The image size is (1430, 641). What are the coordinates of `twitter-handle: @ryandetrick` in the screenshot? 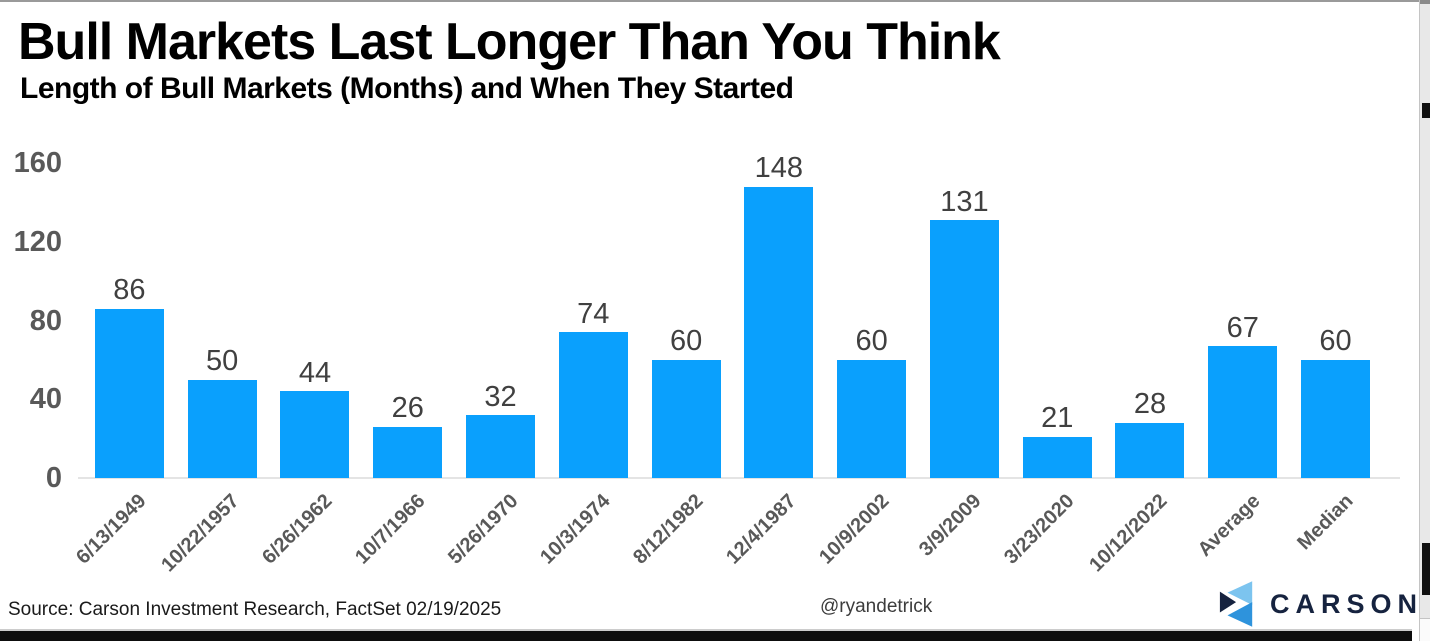 It's located at (876, 606).